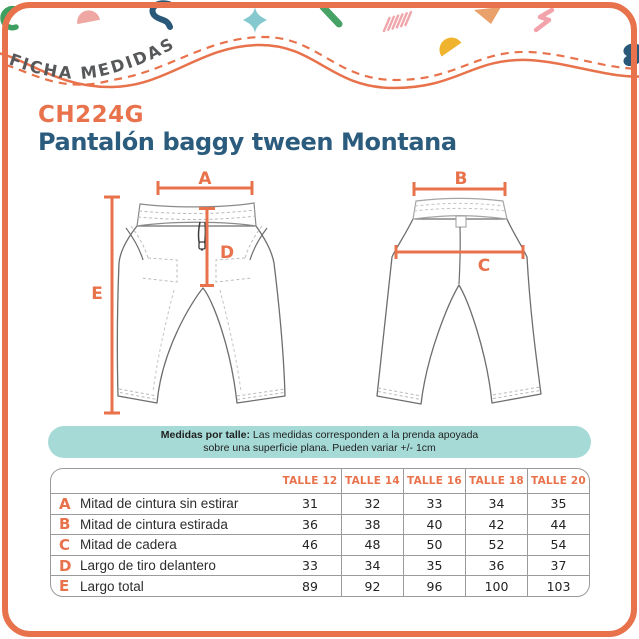 Image resolution: width=639 pixels, height=639 pixels. I want to click on row-label: Mitad de cadera, so click(128, 545).